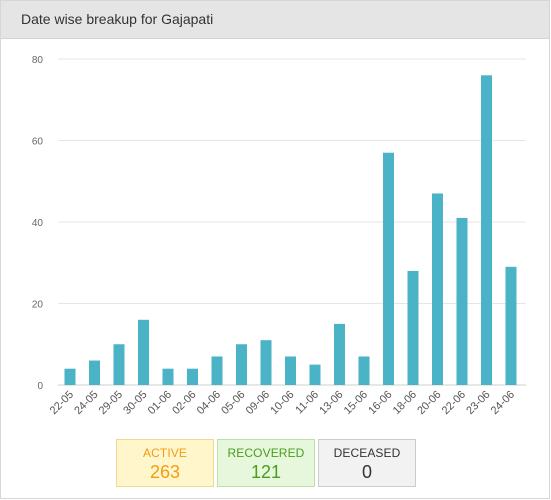 The image size is (551, 500). Describe the element at coordinates (38, 223) in the screenshot. I see `y-tick-label: 40` at that location.